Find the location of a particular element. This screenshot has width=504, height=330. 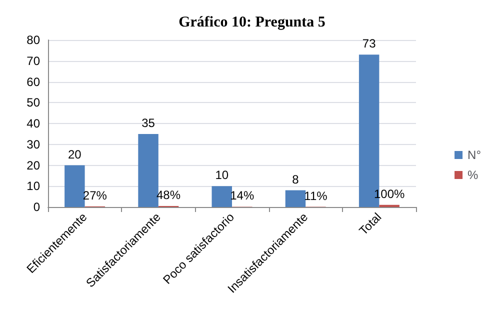

data-label: 35 is located at coordinates (149, 123).